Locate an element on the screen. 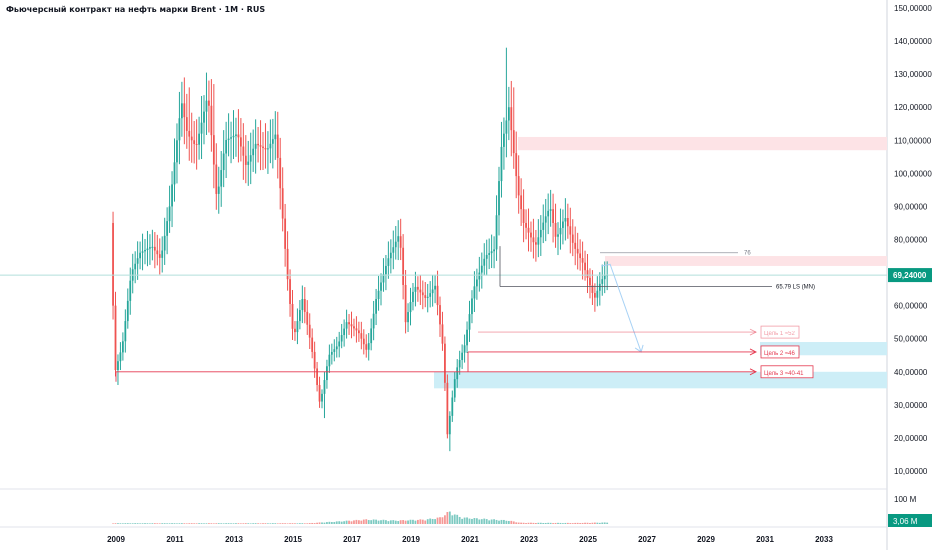 The height and width of the screenshot is (550, 932). y-tick-label: 30,00000 is located at coordinates (911, 405).